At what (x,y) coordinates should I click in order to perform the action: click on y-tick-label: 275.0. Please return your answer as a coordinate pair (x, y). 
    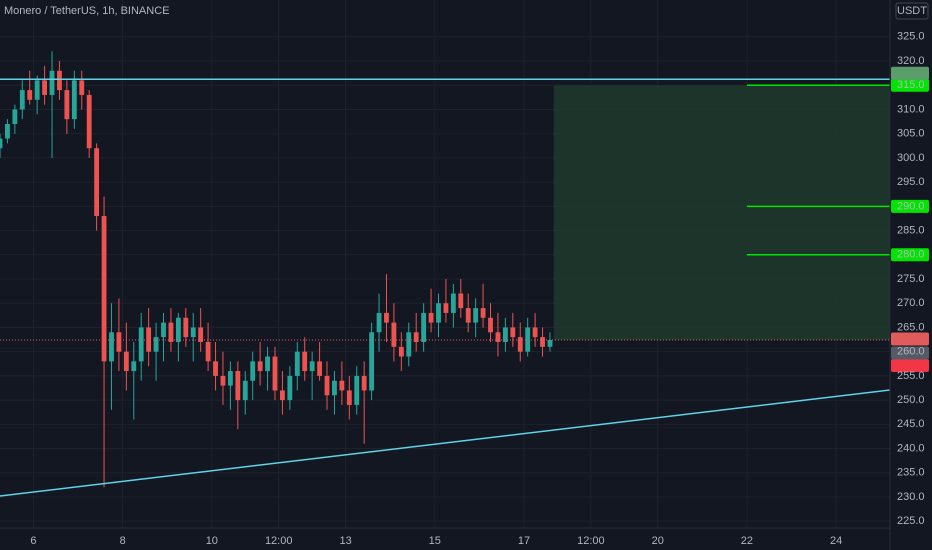
    Looking at the image, I should click on (911, 279).